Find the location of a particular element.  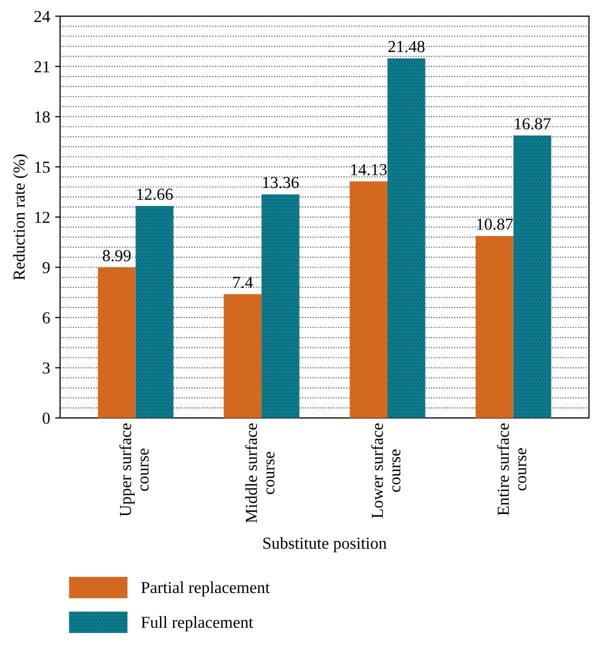

x-tick-label: Middle surface course is located at coordinates (259, 473).